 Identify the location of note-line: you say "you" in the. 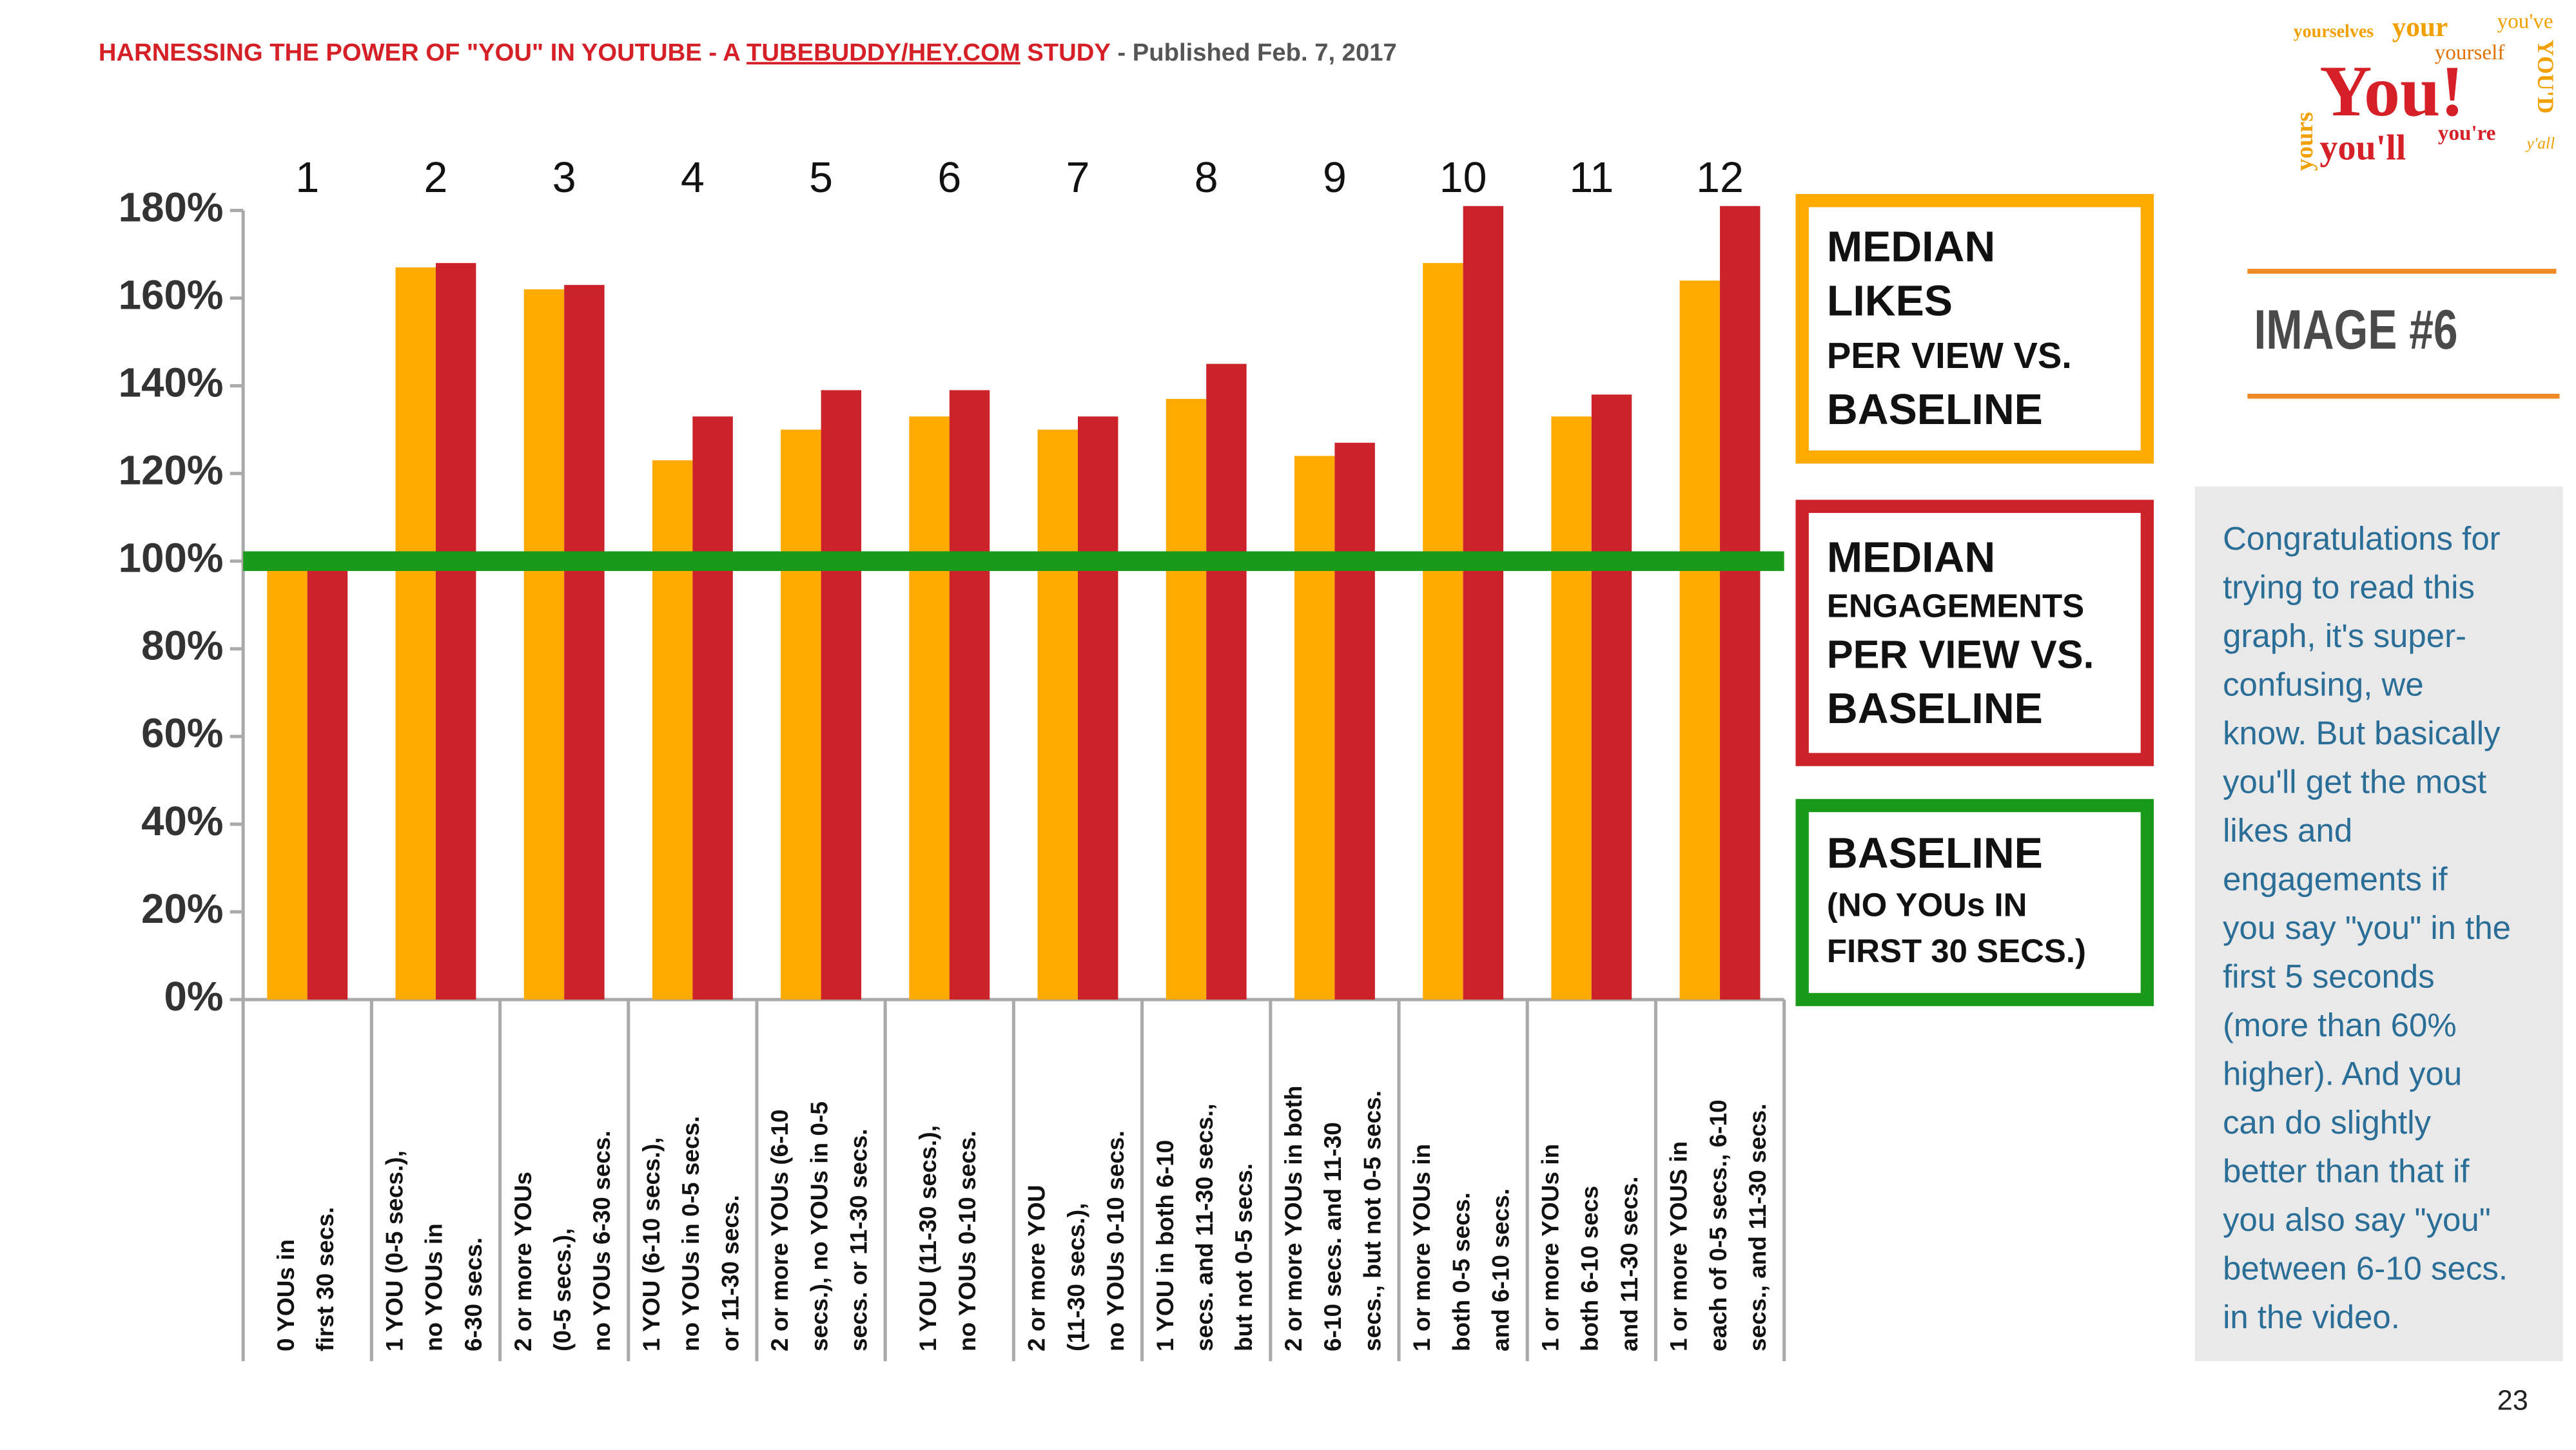
(2367, 927).